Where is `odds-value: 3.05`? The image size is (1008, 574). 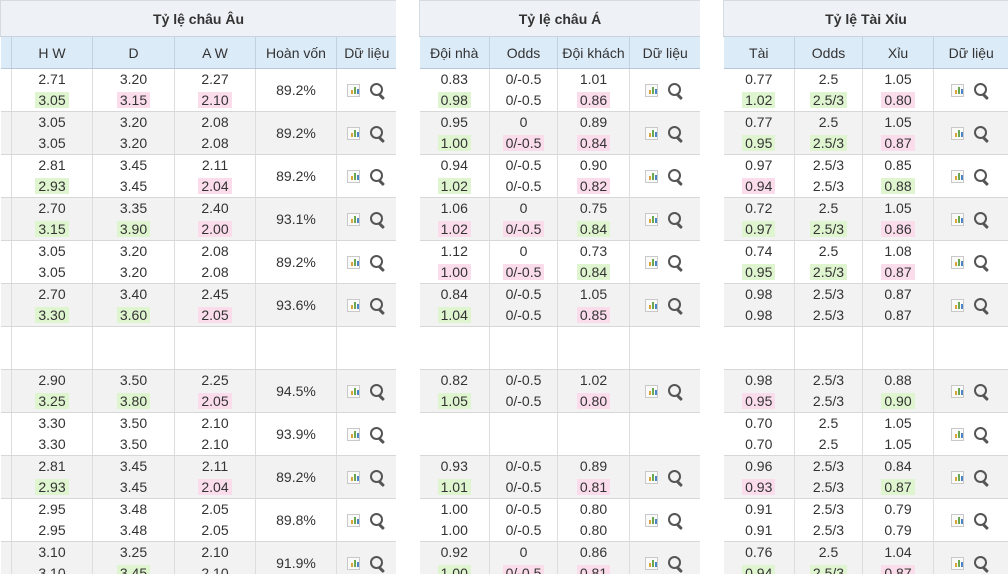
odds-value: 3.05 is located at coordinates (52, 251).